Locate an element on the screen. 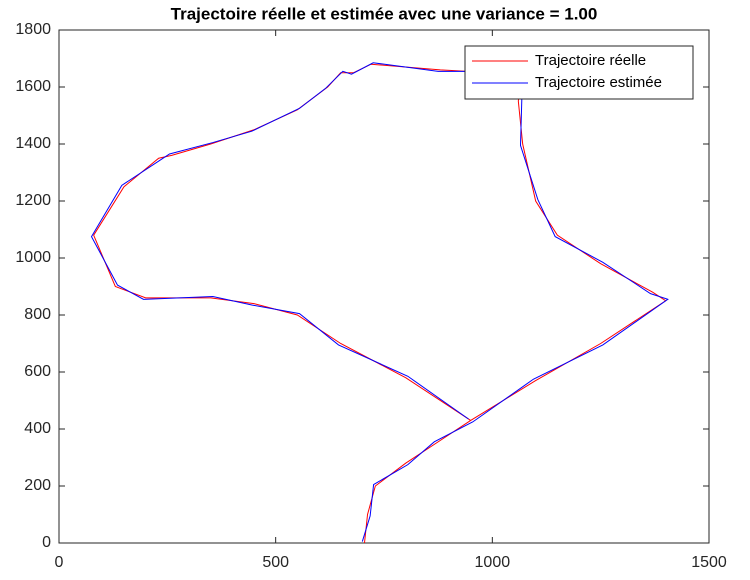 Image resolution: width=750 pixels, height=580 pixels. y-tick-label: 1800 is located at coordinates (33, 29).